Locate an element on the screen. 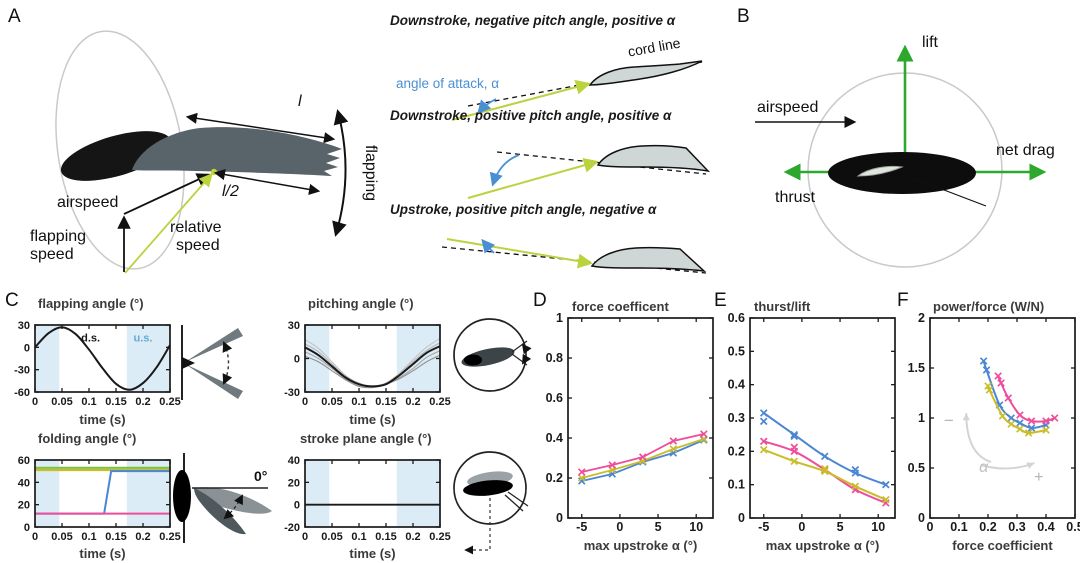  pitch-direction-arrow is located at coordinates (526, 354).